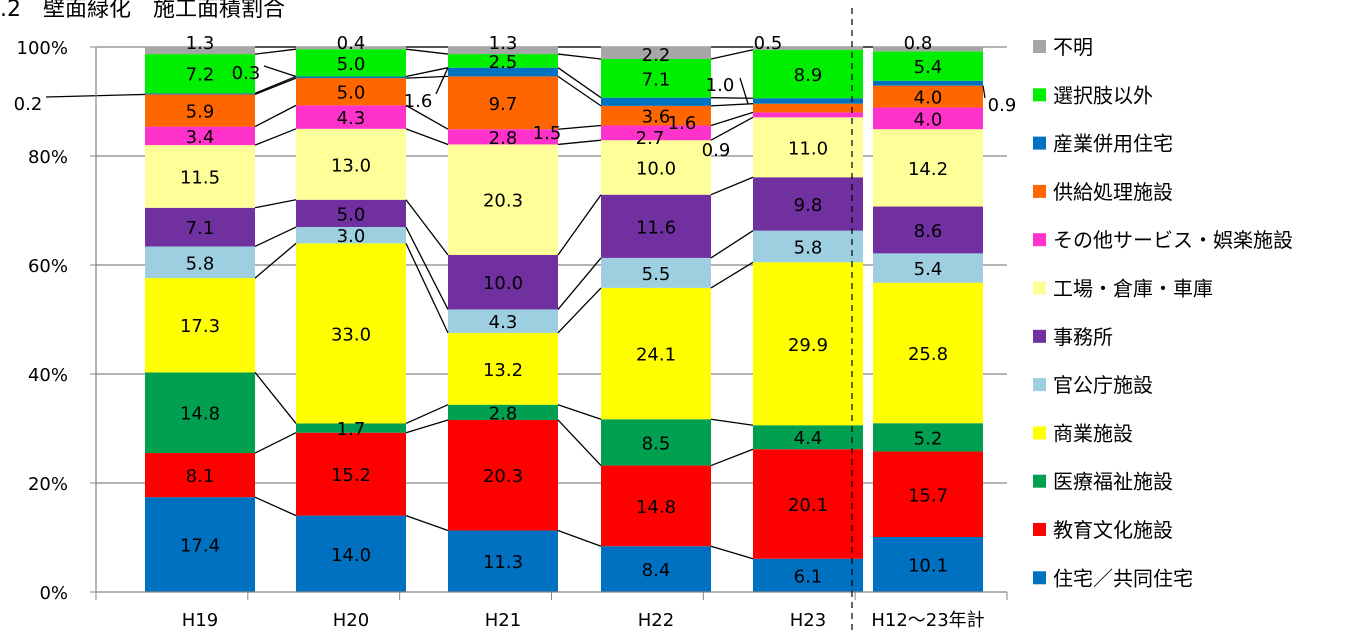 This screenshot has width=1372, height=636. I want to click on legend-label: その他サービス・娯楽施設, so click(1173, 240).